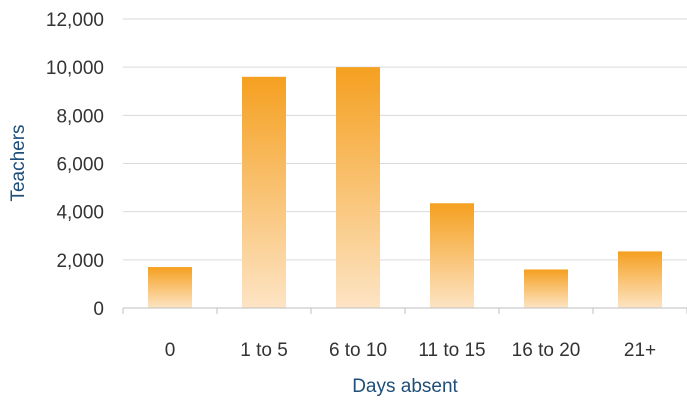  Describe the element at coordinates (405, 386) in the screenshot. I see `x-axis-title: Days absent` at that location.